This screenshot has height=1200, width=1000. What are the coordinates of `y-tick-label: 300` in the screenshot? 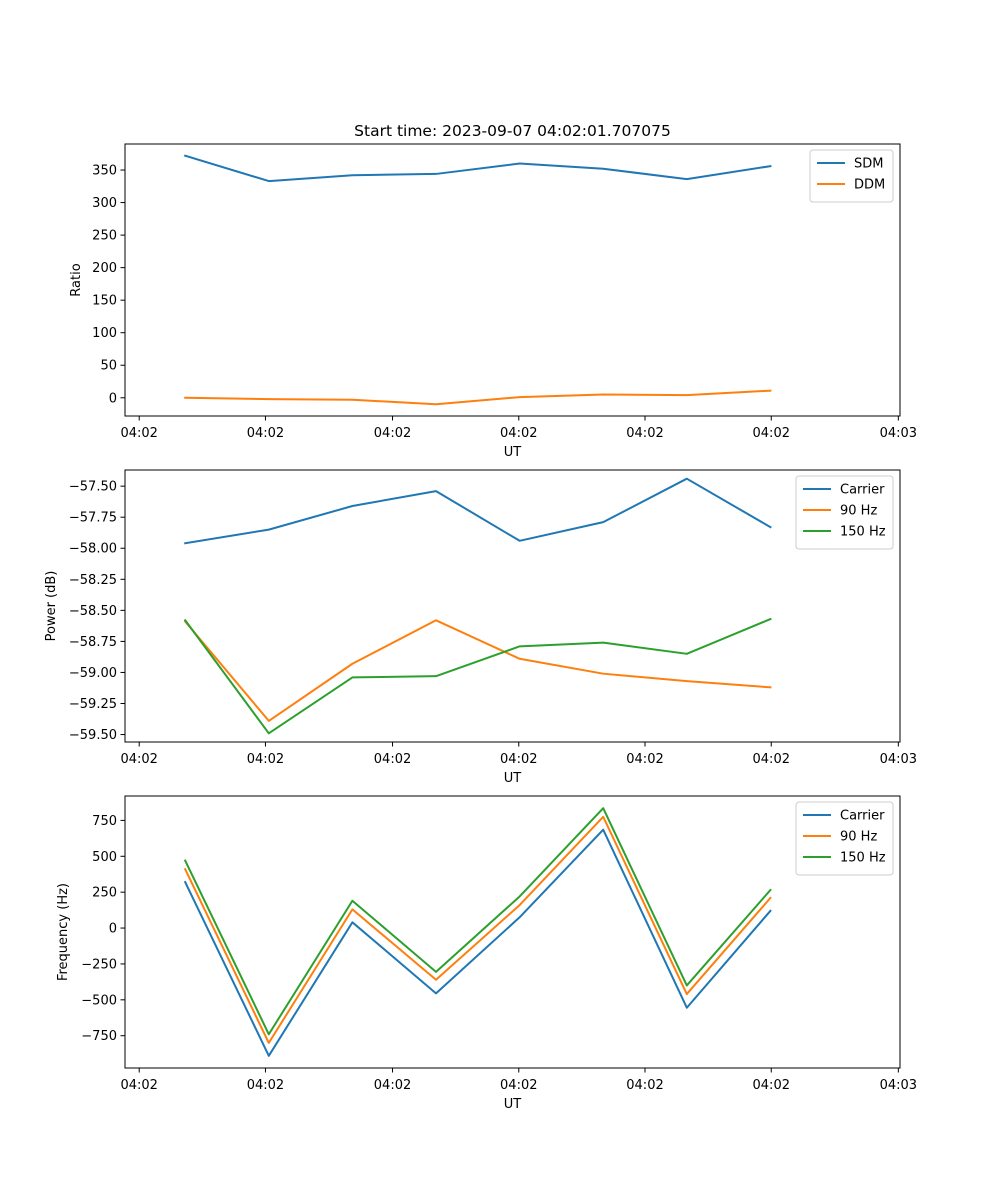 It's located at (104, 203).